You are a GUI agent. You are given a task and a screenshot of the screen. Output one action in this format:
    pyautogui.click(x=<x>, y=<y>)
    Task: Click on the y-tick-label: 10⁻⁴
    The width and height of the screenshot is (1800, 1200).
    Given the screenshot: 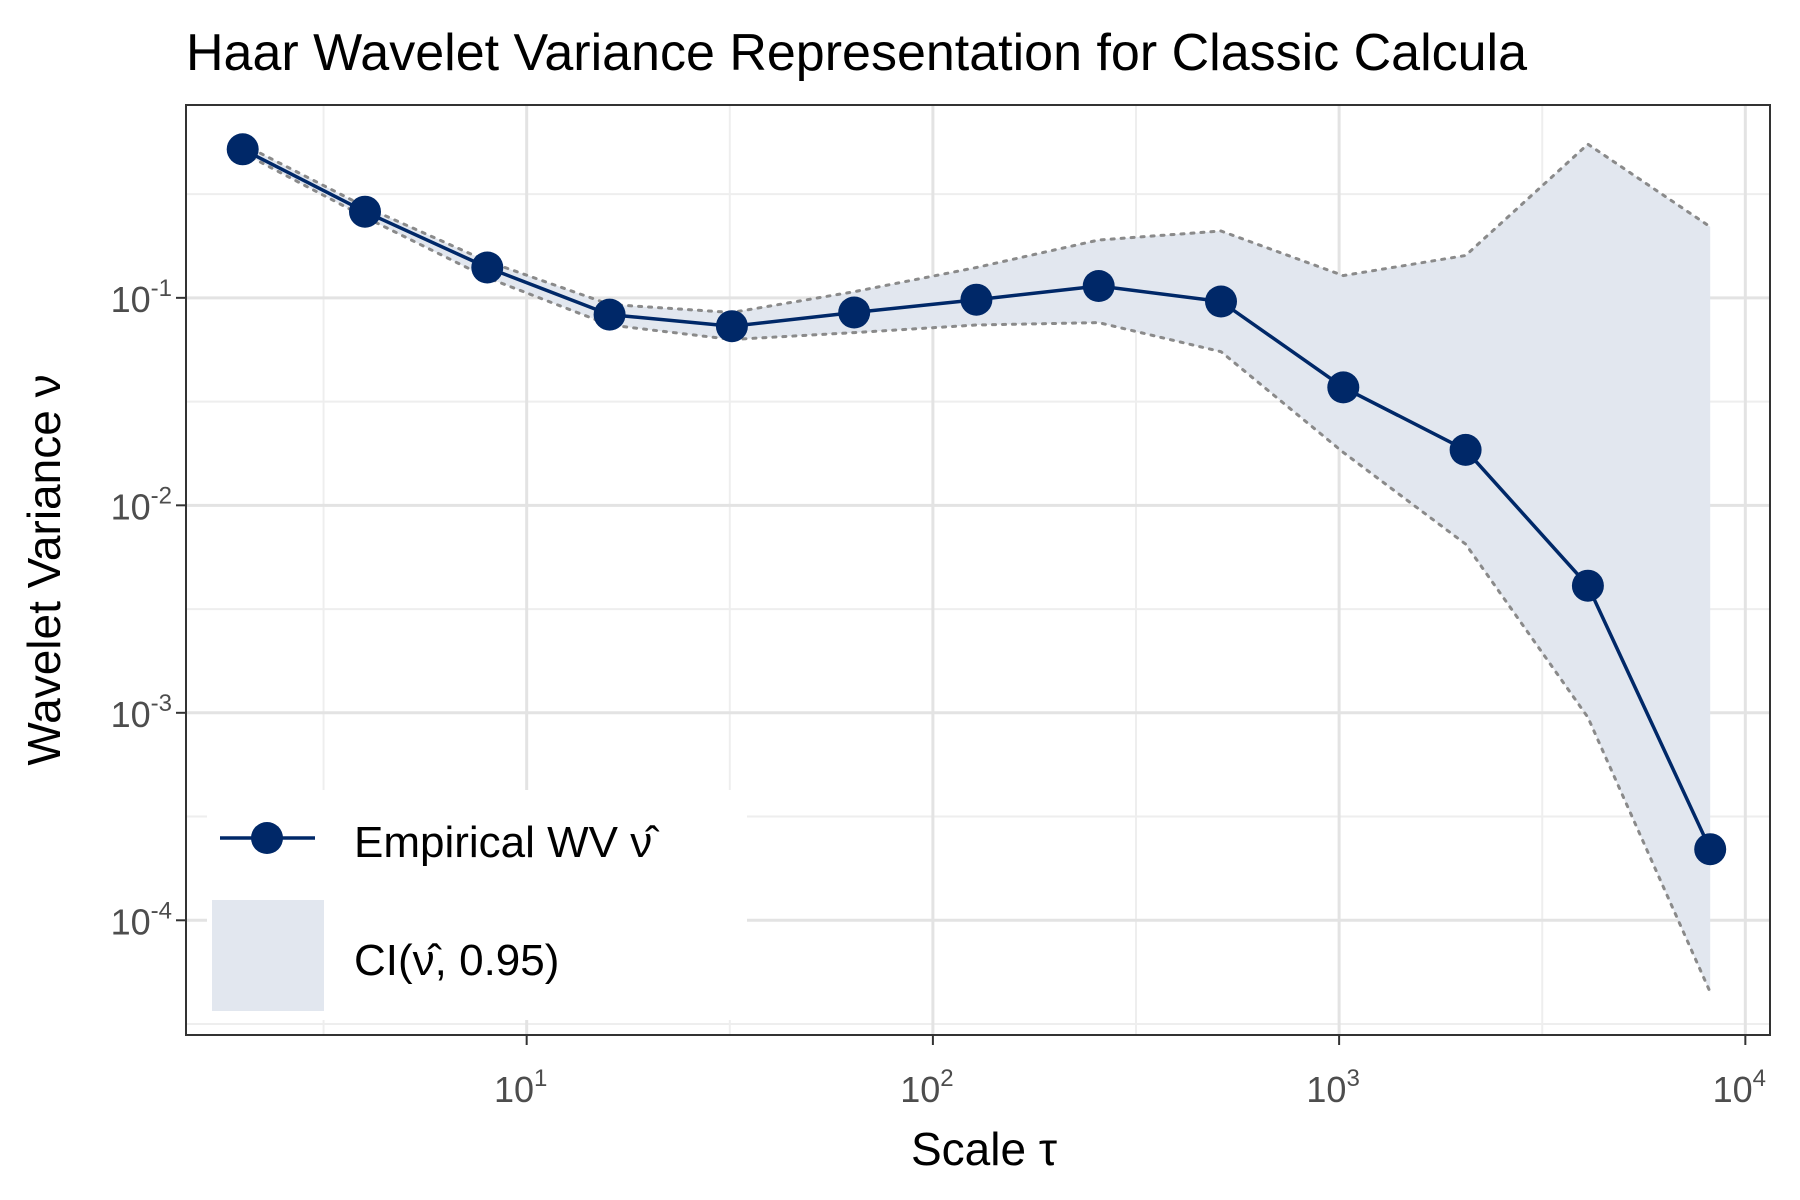 What is the action you would take?
    pyautogui.click(x=141, y=919)
    